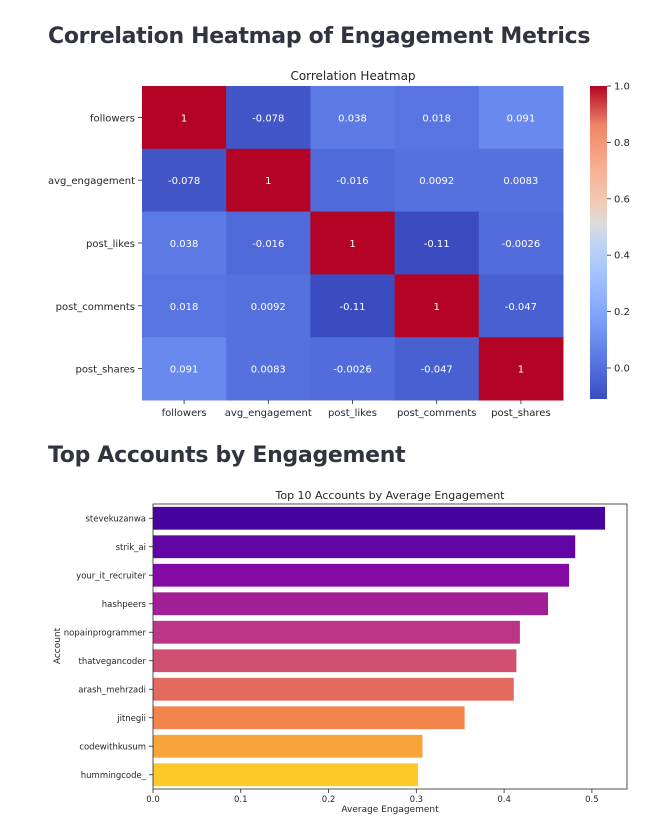  Describe the element at coordinates (268, 413) in the screenshot. I see `heatmap-x-label: avg_engagement` at that location.